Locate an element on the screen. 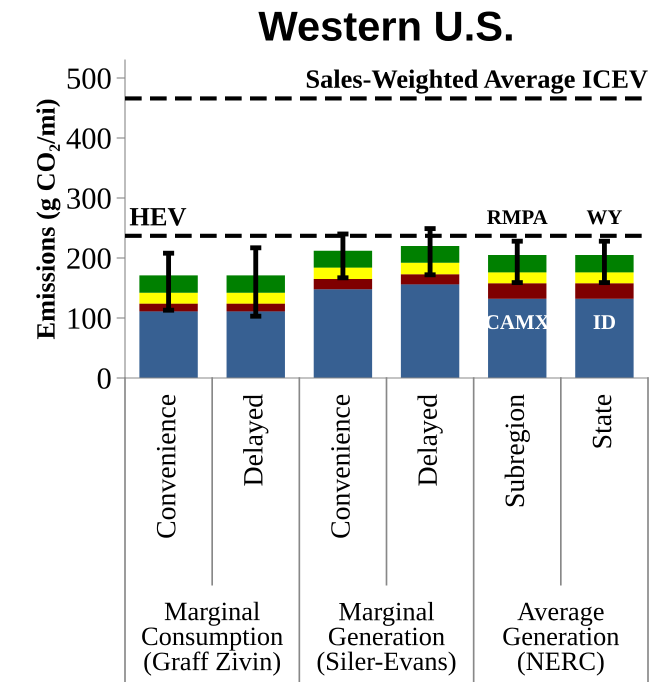 Image resolution: width=654 pixels, height=682 pixels. x-tick-label: State is located at coordinates (602, 421).